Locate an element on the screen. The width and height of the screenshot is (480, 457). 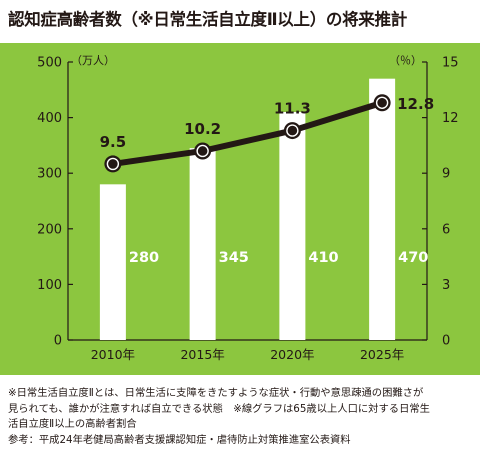
x-axis-tick-label: 2025年 is located at coordinates (382, 354).